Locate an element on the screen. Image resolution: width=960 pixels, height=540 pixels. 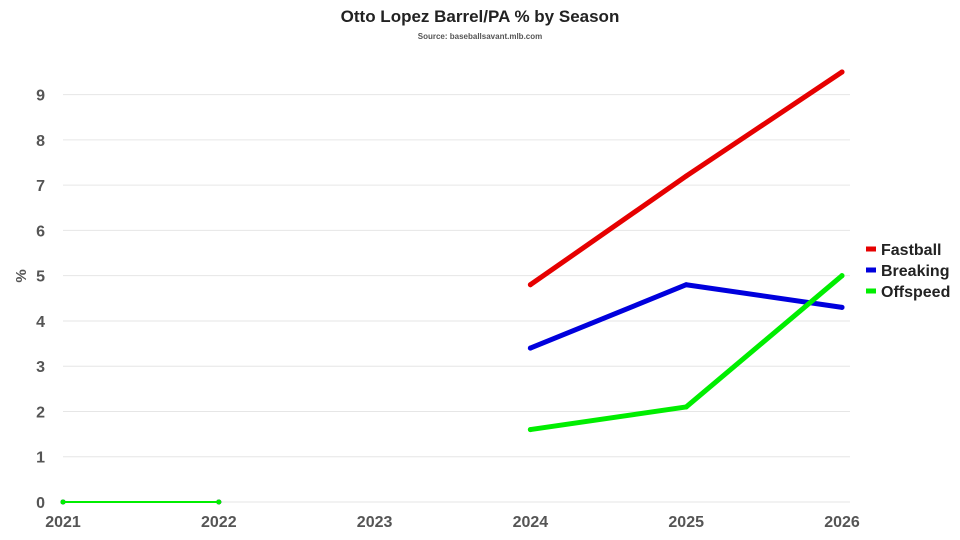
legend-label-offspeed: Offspeed is located at coordinates (915, 292).